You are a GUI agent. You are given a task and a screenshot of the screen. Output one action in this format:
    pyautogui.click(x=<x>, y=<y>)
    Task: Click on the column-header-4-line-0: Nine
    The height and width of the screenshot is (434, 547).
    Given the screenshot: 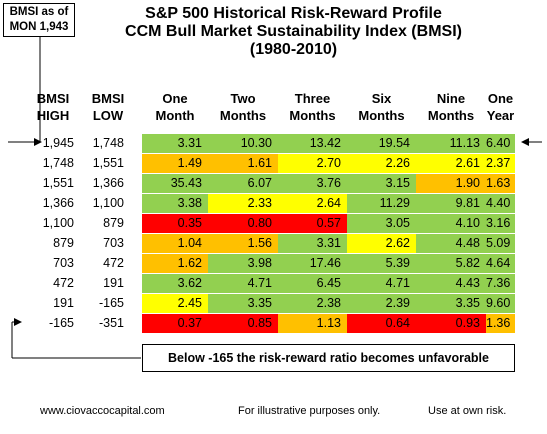 What is the action you would take?
    pyautogui.click(x=451, y=98)
    